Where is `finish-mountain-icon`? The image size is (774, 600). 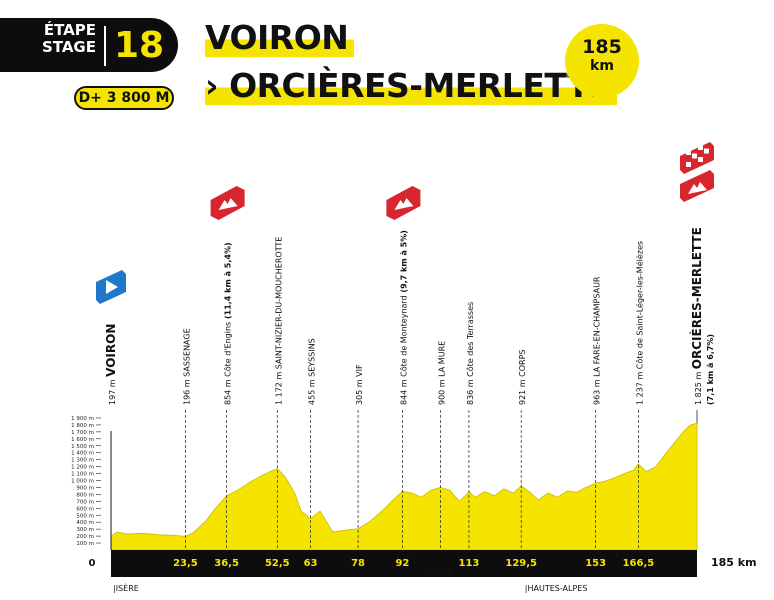
finish-mountain-icon is located at coordinates (697, 186).